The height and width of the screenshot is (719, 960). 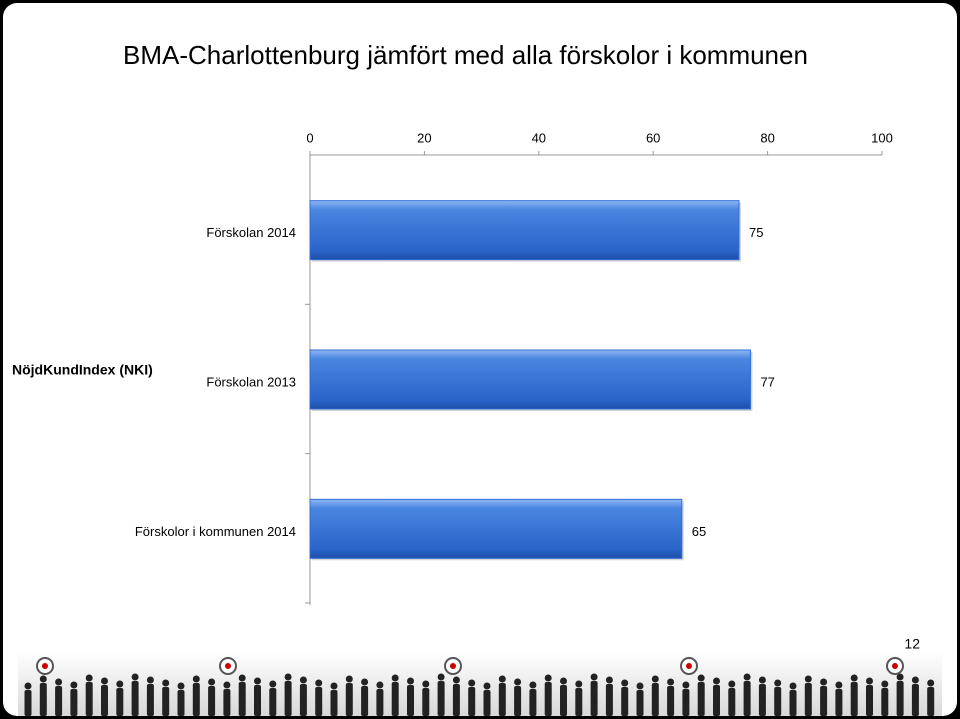 What do you see at coordinates (82, 370) in the screenshot?
I see `group-label: NöjdKundIndex (NKI)` at bounding box center [82, 370].